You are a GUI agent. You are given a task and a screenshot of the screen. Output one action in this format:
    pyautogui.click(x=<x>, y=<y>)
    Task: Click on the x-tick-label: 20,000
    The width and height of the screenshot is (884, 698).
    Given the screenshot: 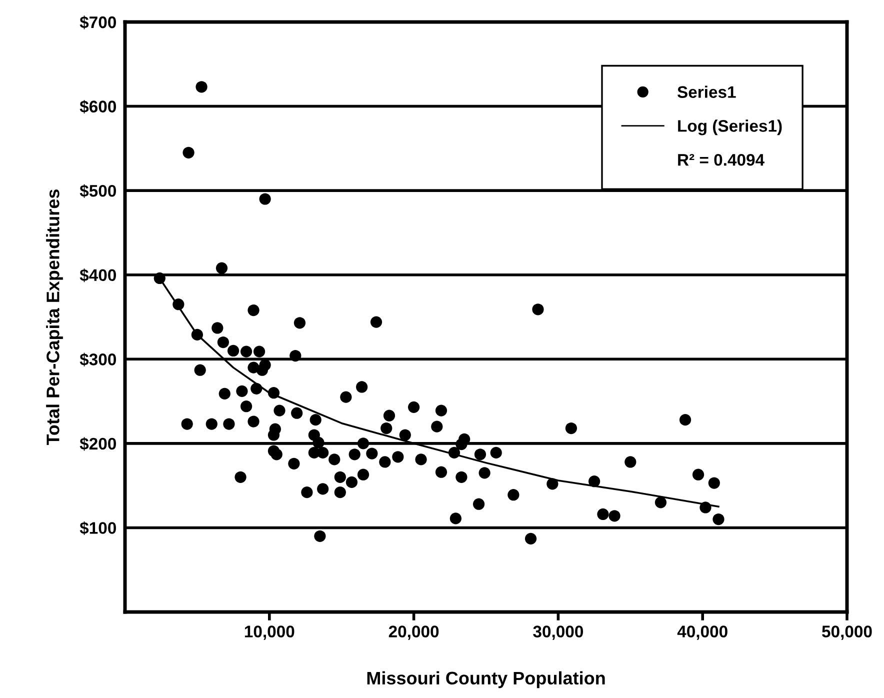 What is the action you would take?
    pyautogui.click(x=413, y=633)
    